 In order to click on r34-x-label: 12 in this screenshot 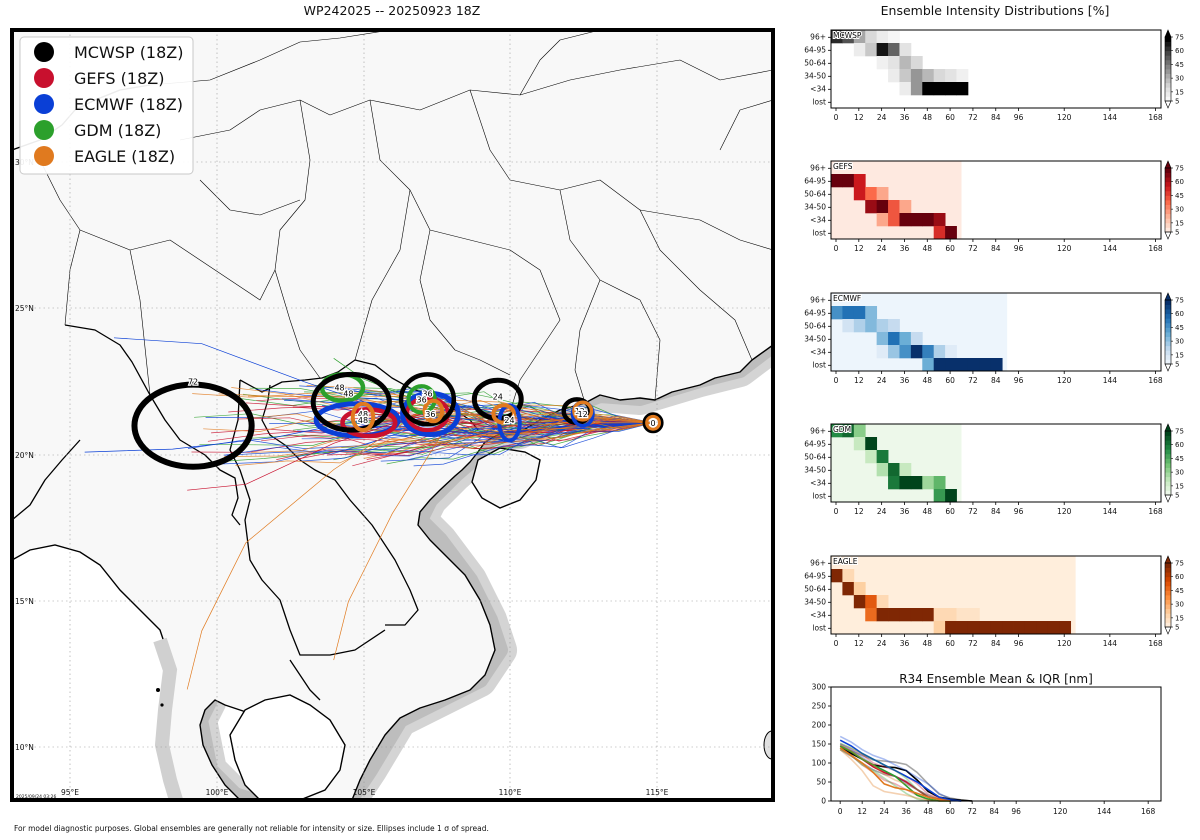, I will do `click(862, 811)`.